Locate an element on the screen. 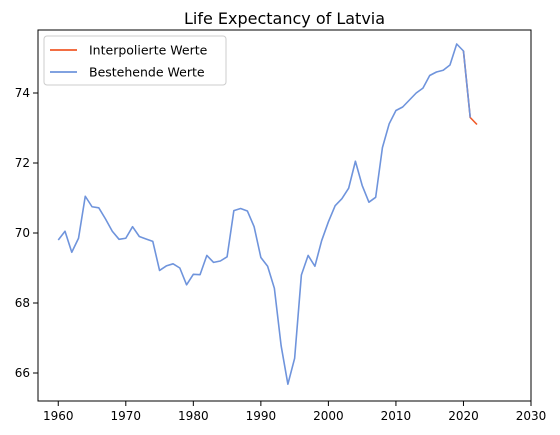 This screenshot has height=435, width=560. x-tick-label: 2030 is located at coordinates (531, 416).